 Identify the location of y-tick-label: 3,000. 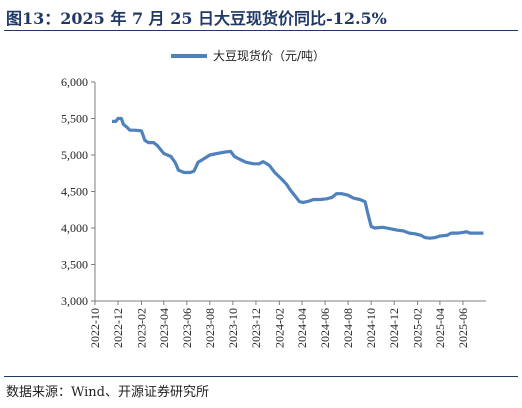
(74, 301).